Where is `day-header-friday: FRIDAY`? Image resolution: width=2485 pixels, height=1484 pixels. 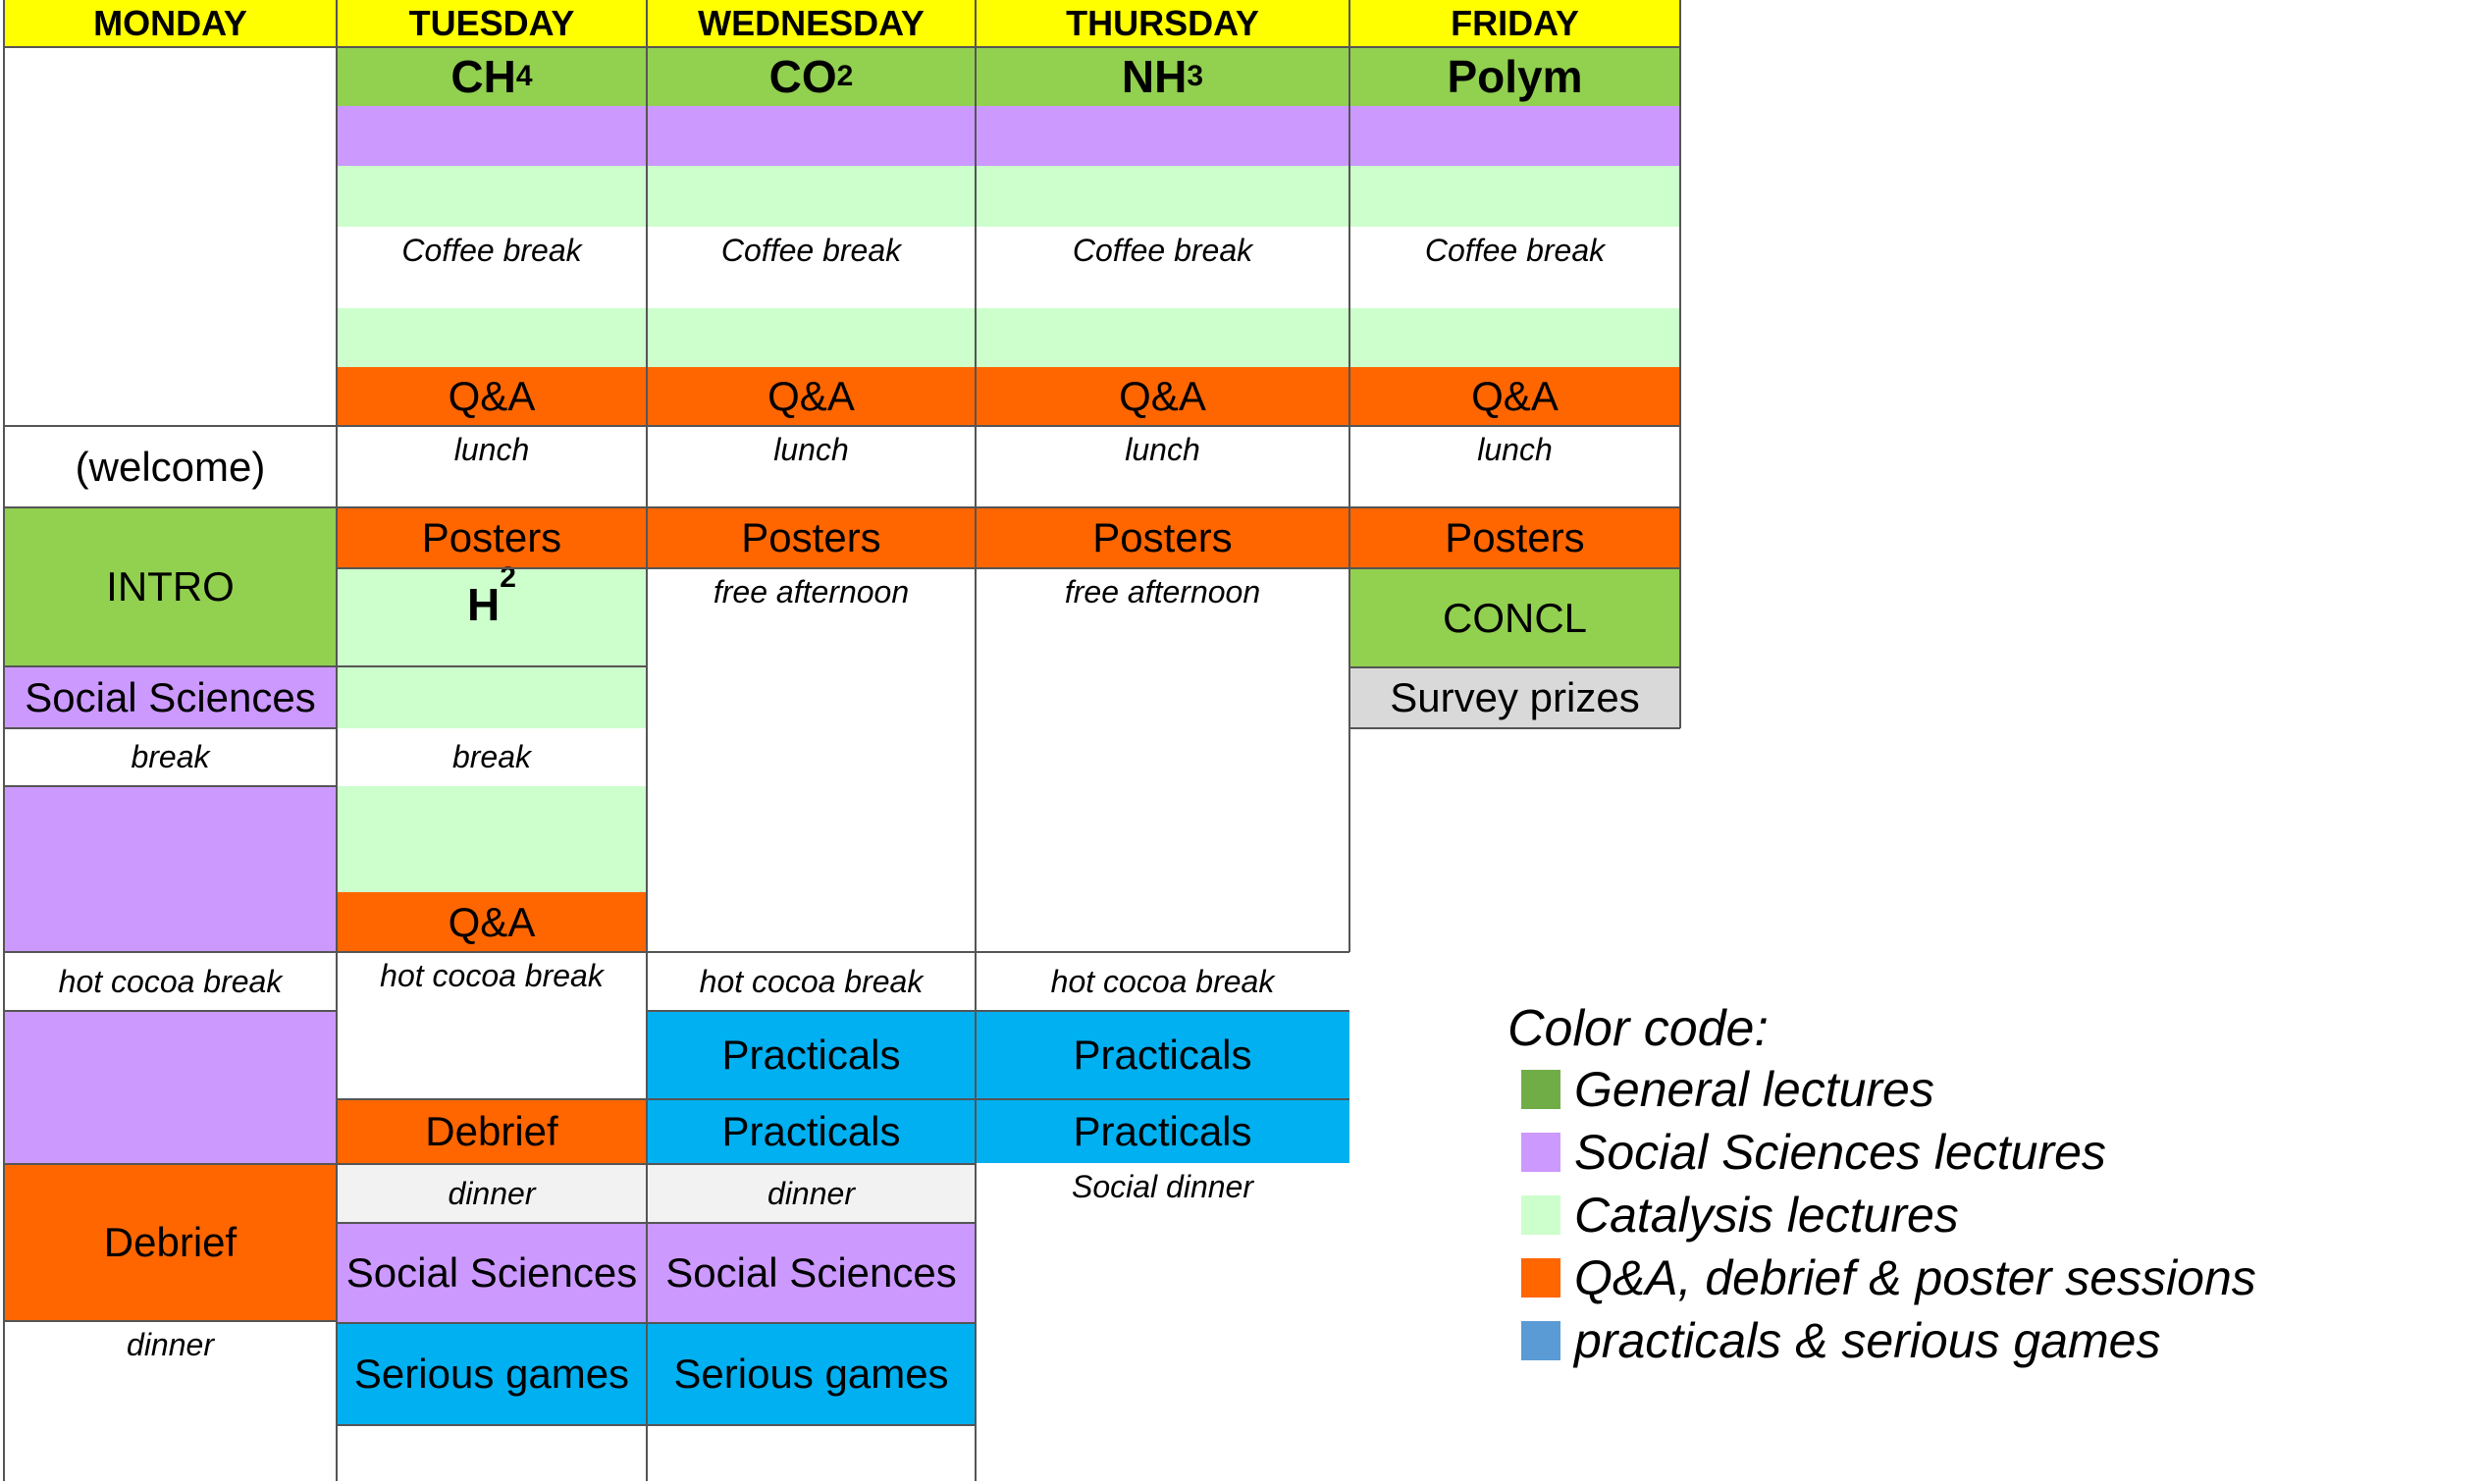
day-header-friday: FRIDAY is located at coordinates (1515, 23).